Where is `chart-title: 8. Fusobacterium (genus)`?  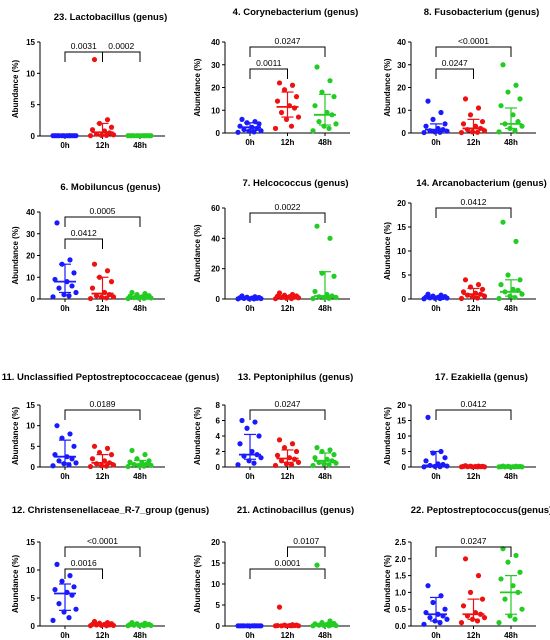 chart-title: 8. Fusobacterium (genus) is located at coordinates (482, 12).